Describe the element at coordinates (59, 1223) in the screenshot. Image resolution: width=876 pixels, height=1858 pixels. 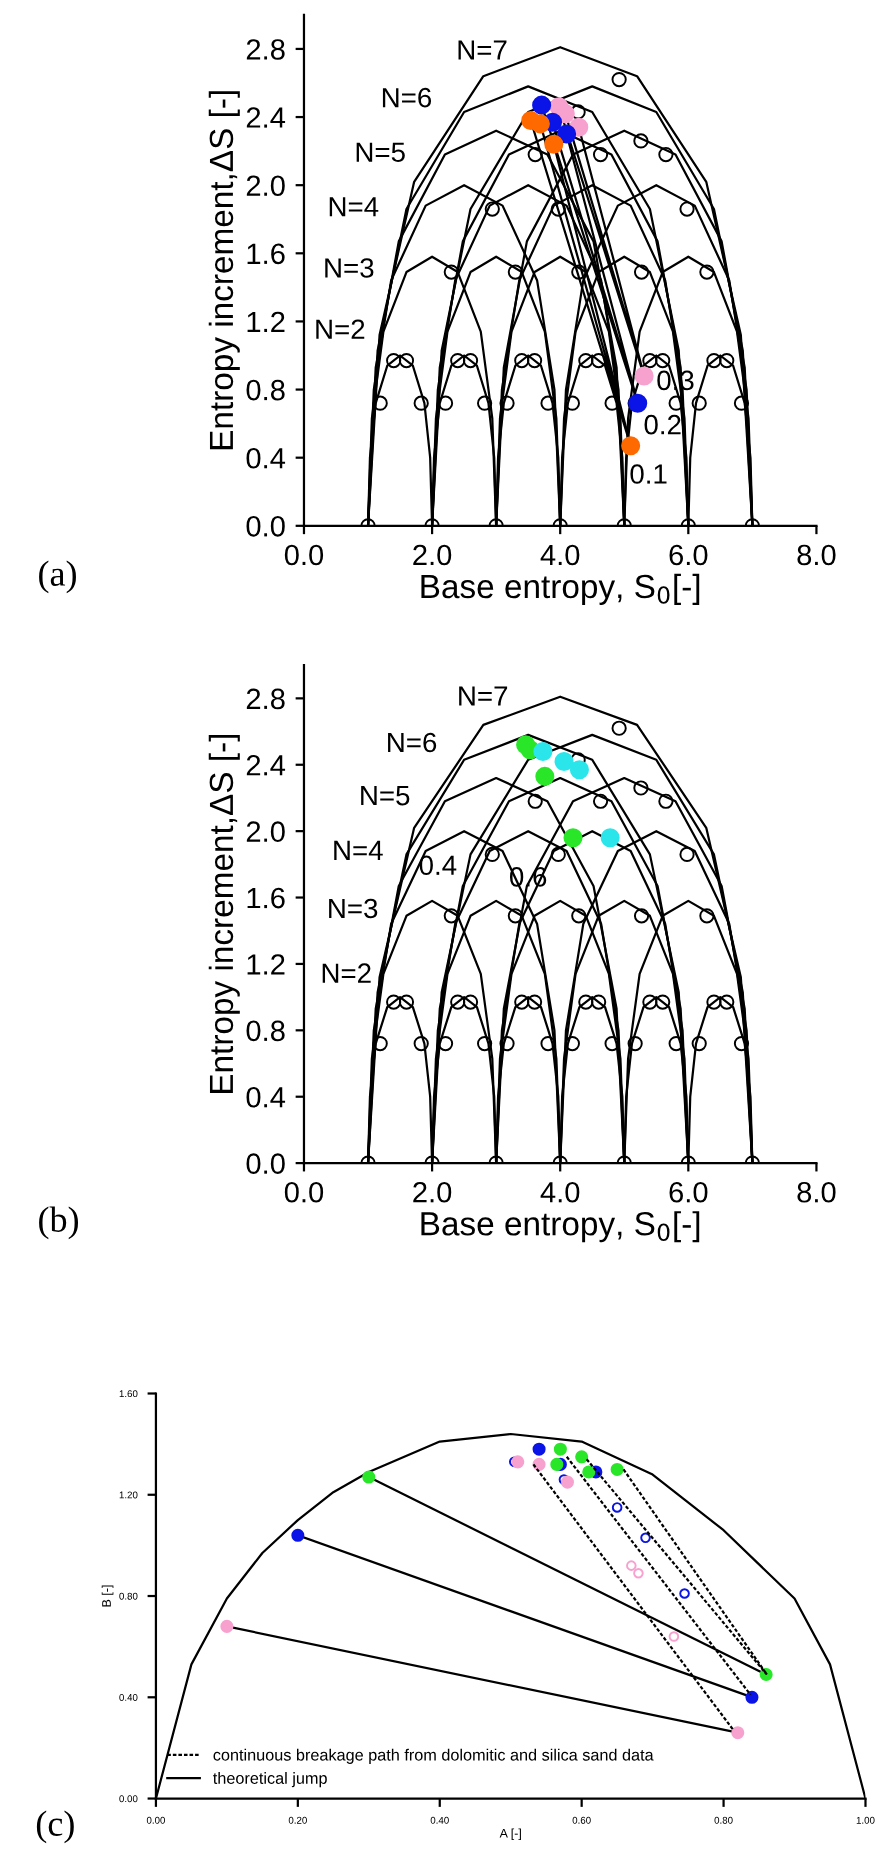
I see `text: (b)` at that location.